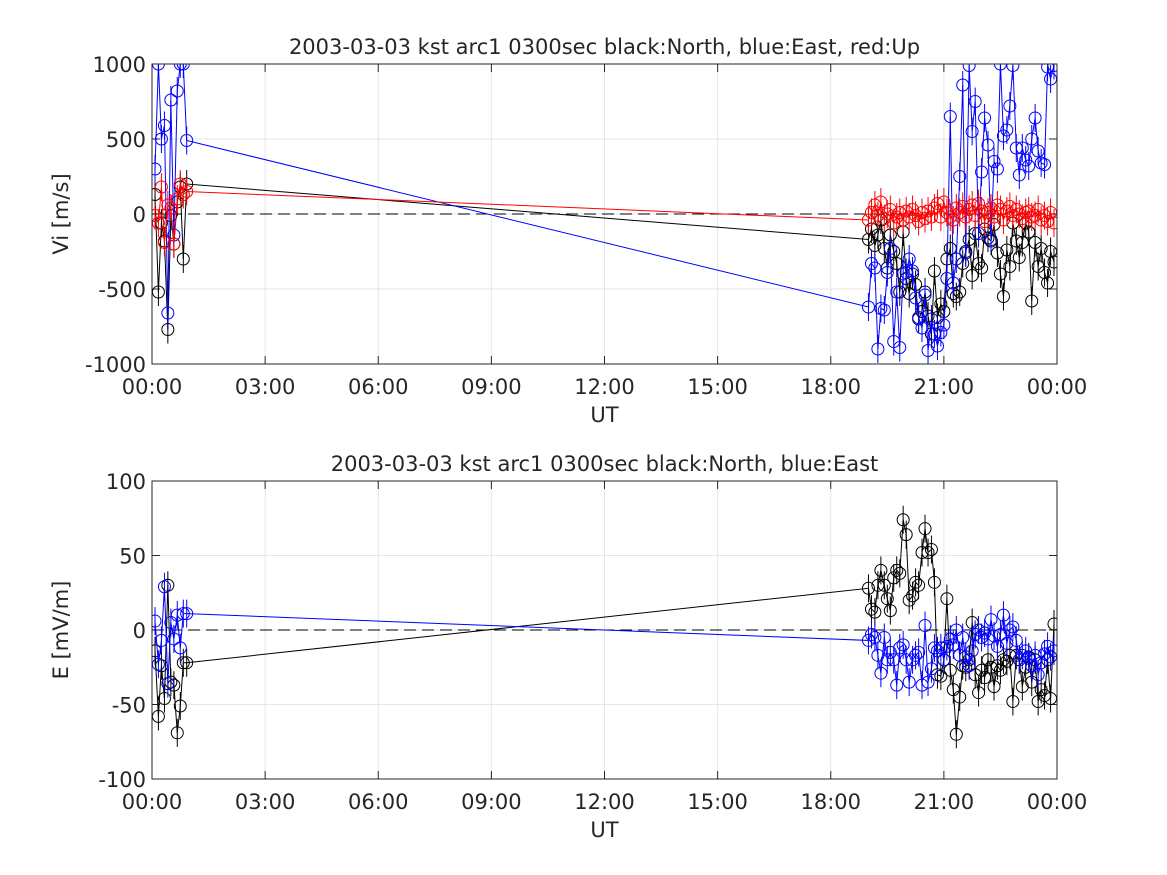  I want to click on y-tick-label: -100, so click(122, 780).